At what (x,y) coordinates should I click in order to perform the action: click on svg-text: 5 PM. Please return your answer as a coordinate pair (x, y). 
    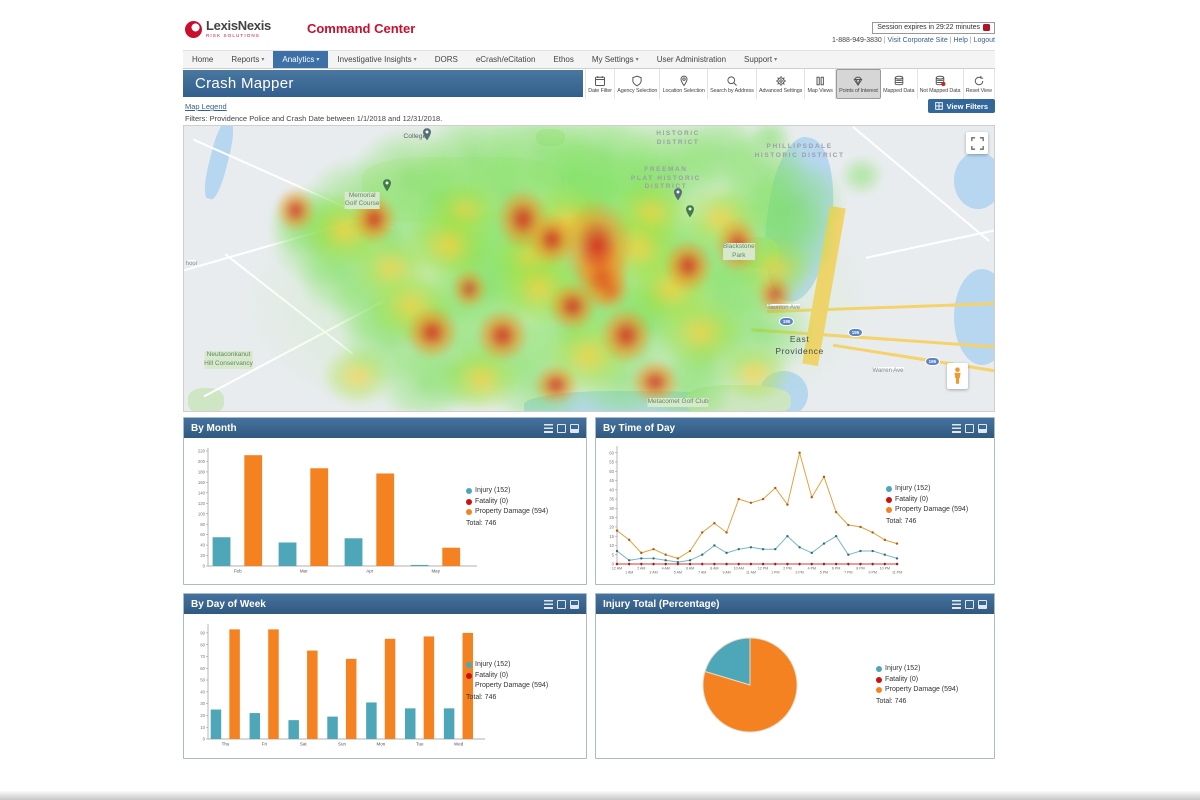
    Looking at the image, I should click on (824, 573).